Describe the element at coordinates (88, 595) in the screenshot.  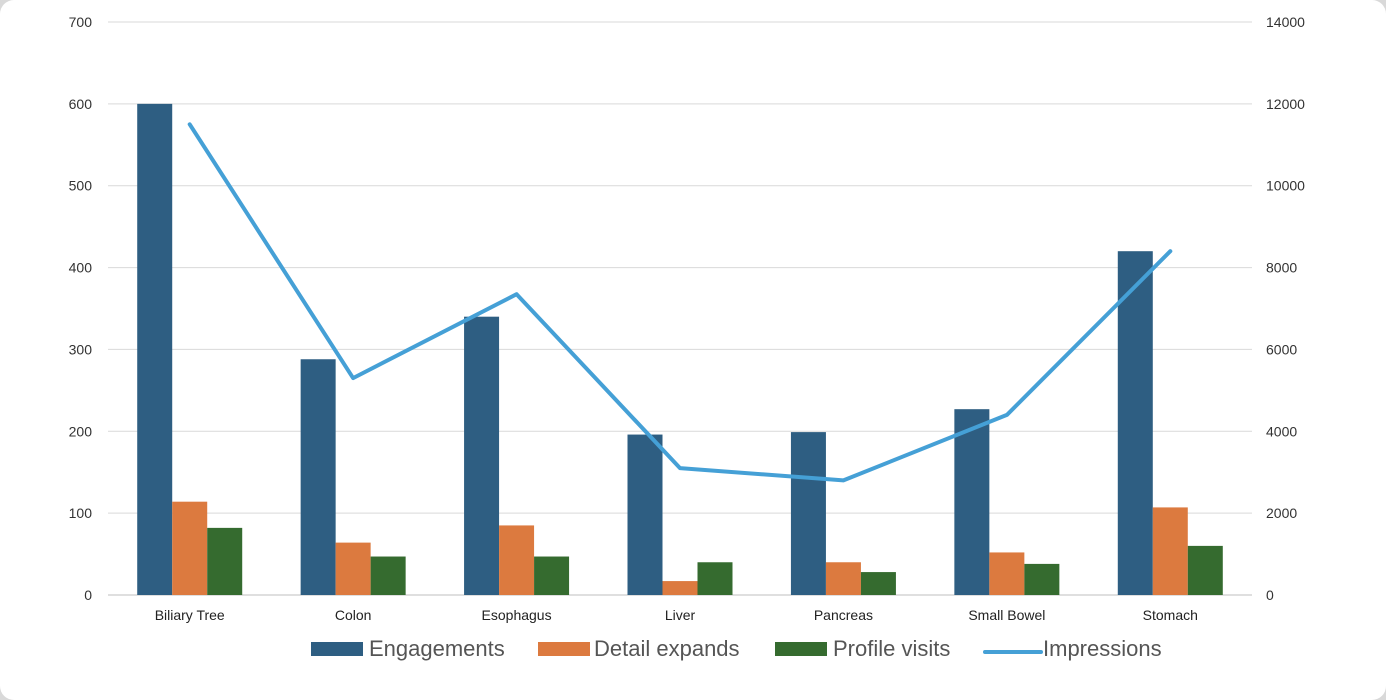
I see `left-tick-label: 0` at that location.